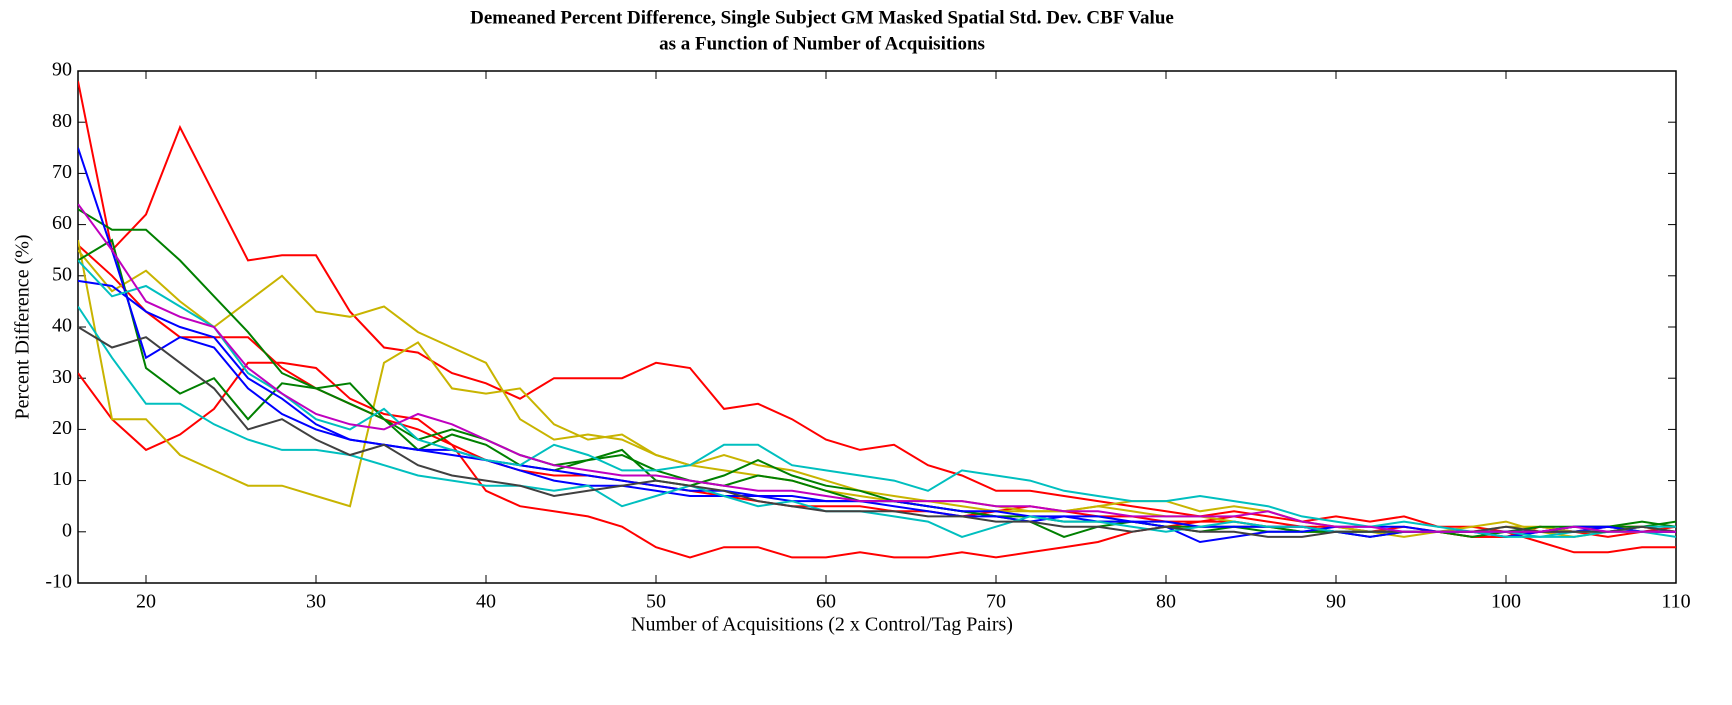 The height and width of the screenshot is (705, 1732). What do you see at coordinates (67, 530) in the screenshot?
I see `y-tick-label: 0` at bounding box center [67, 530].